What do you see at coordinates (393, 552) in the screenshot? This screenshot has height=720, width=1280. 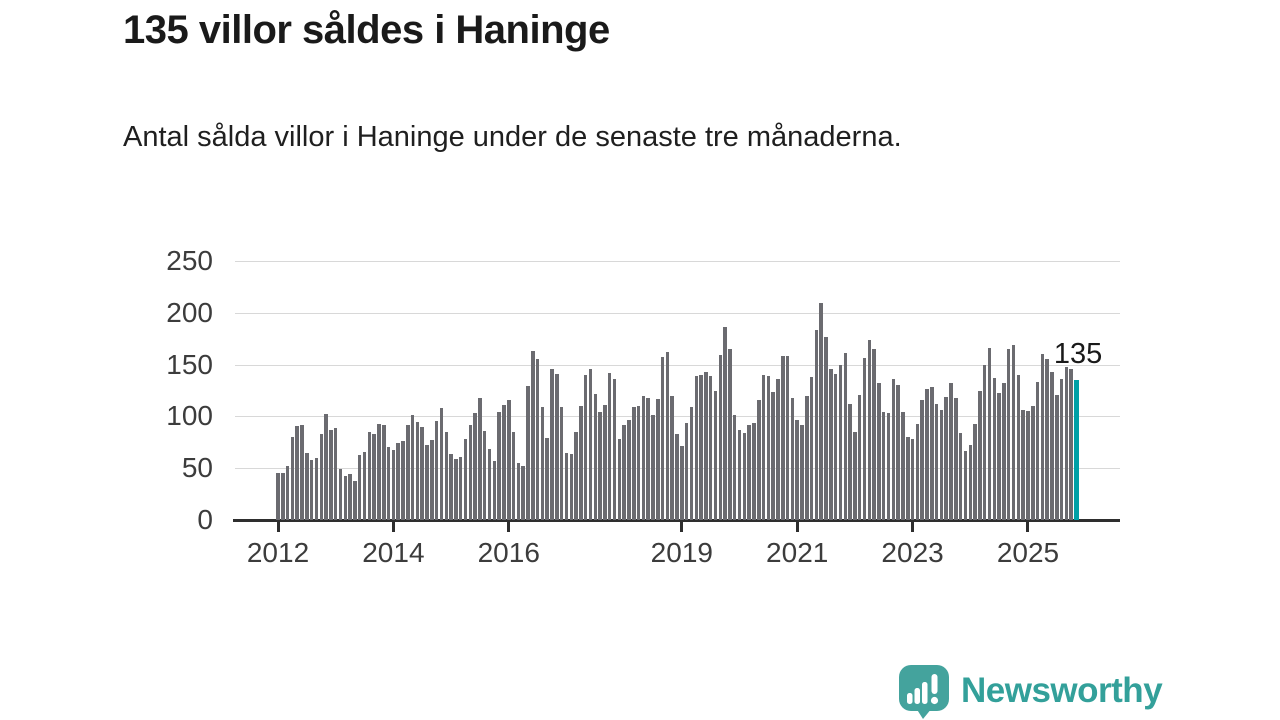 I see `x-axis-tick-label: 2014` at bounding box center [393, 552].